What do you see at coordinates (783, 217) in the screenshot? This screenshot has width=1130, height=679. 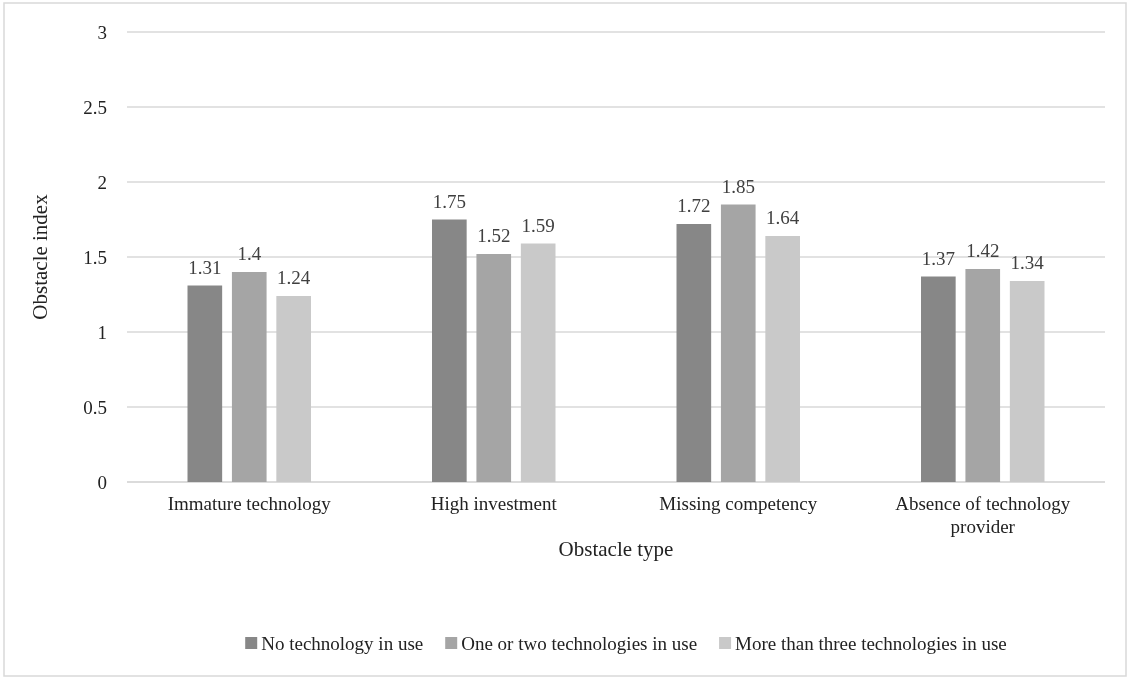 I see `data-label: 1.64` at bounding box center [783, 217].